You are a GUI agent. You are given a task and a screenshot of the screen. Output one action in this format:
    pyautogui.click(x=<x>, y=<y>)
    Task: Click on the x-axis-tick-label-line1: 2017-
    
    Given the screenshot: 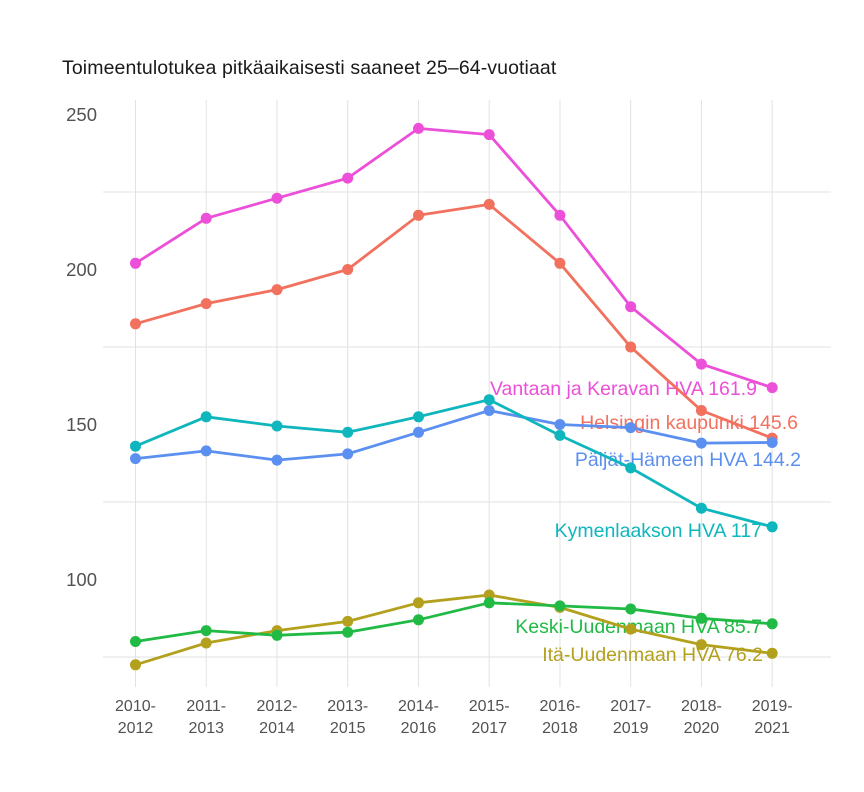 What is the action you would take?
    pyautogui.click(x=630, y=706)
    